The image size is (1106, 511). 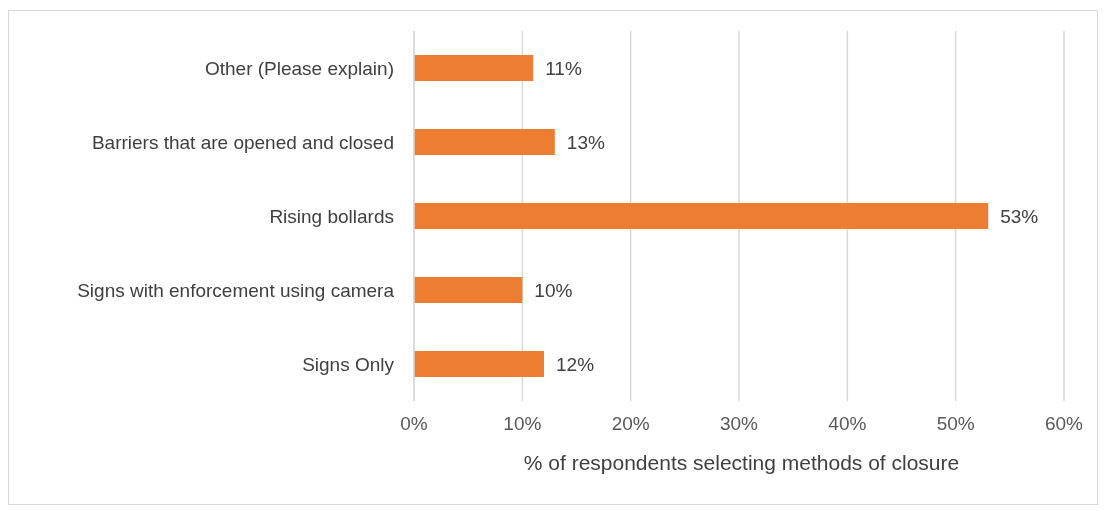 I want to click on x-tick-label: 20%, so click(x=630, y=424).